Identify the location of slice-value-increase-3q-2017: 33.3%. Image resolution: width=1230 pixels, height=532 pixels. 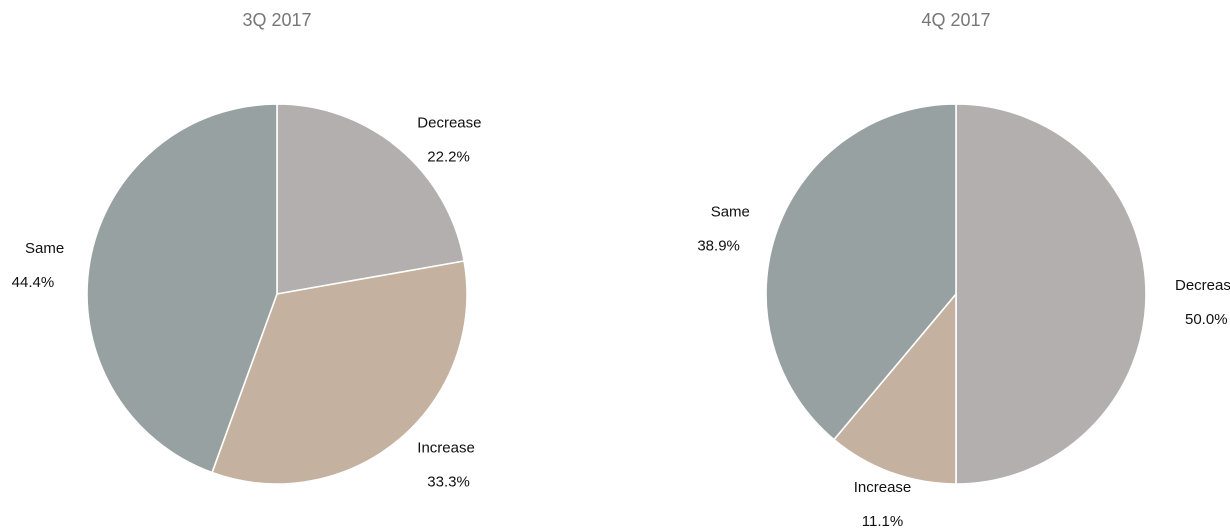
(448, 481).